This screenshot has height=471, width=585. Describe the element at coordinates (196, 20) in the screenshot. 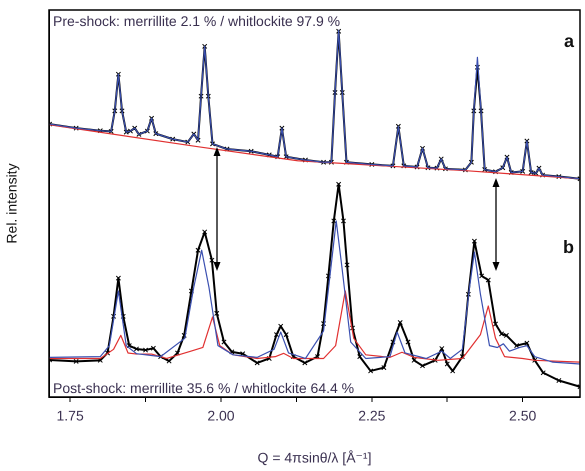

I see `text: Pre-shock: merrillite 2.1 % / whitlockite 97.9 %` at that location.